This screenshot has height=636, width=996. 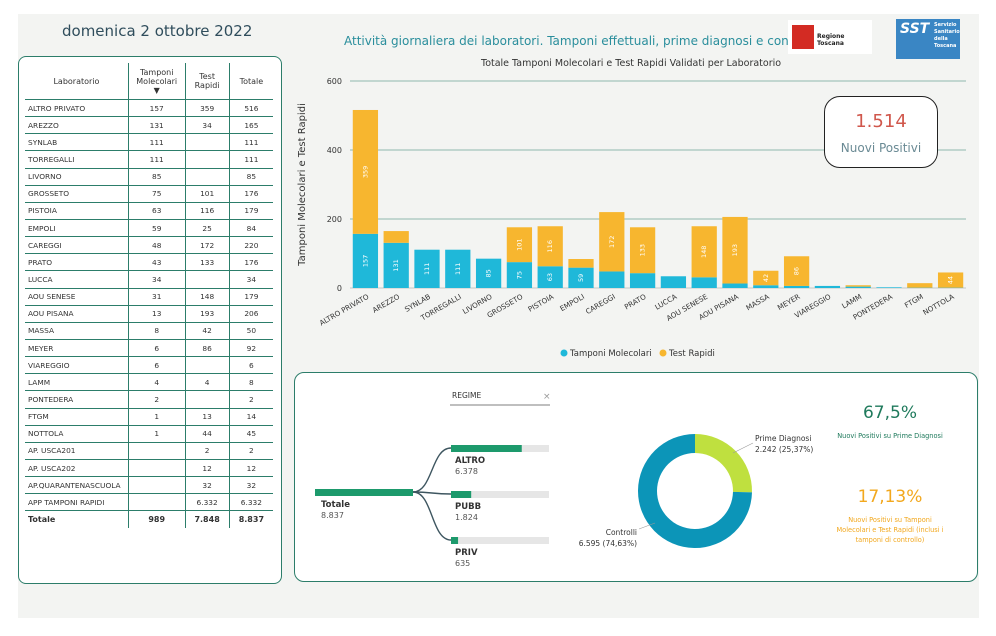 What do you see at coordinates (250, 365) in the screenshot?
I see `cell-totale: 6` at bounding box center [250, 365].